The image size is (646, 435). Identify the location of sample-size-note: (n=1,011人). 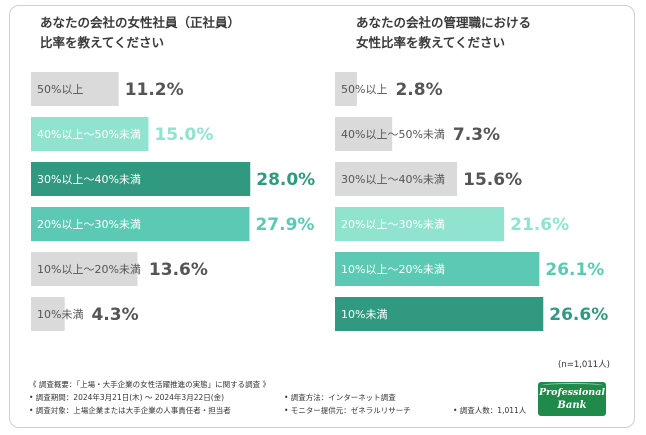
(584, 365).